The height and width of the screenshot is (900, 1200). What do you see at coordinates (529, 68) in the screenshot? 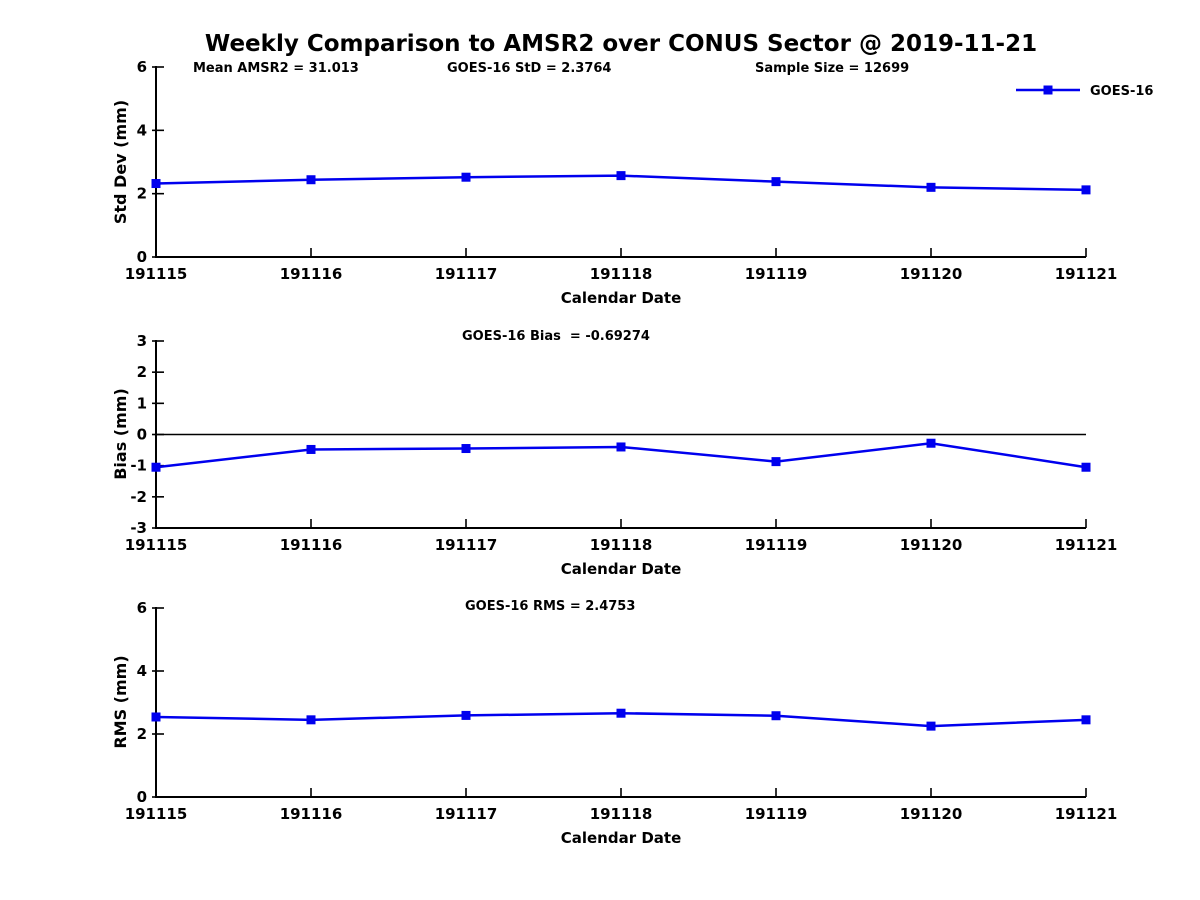
I see `stat-goes-std: GOES-16 StD = 2.3764` at bounding box center [529, 68].